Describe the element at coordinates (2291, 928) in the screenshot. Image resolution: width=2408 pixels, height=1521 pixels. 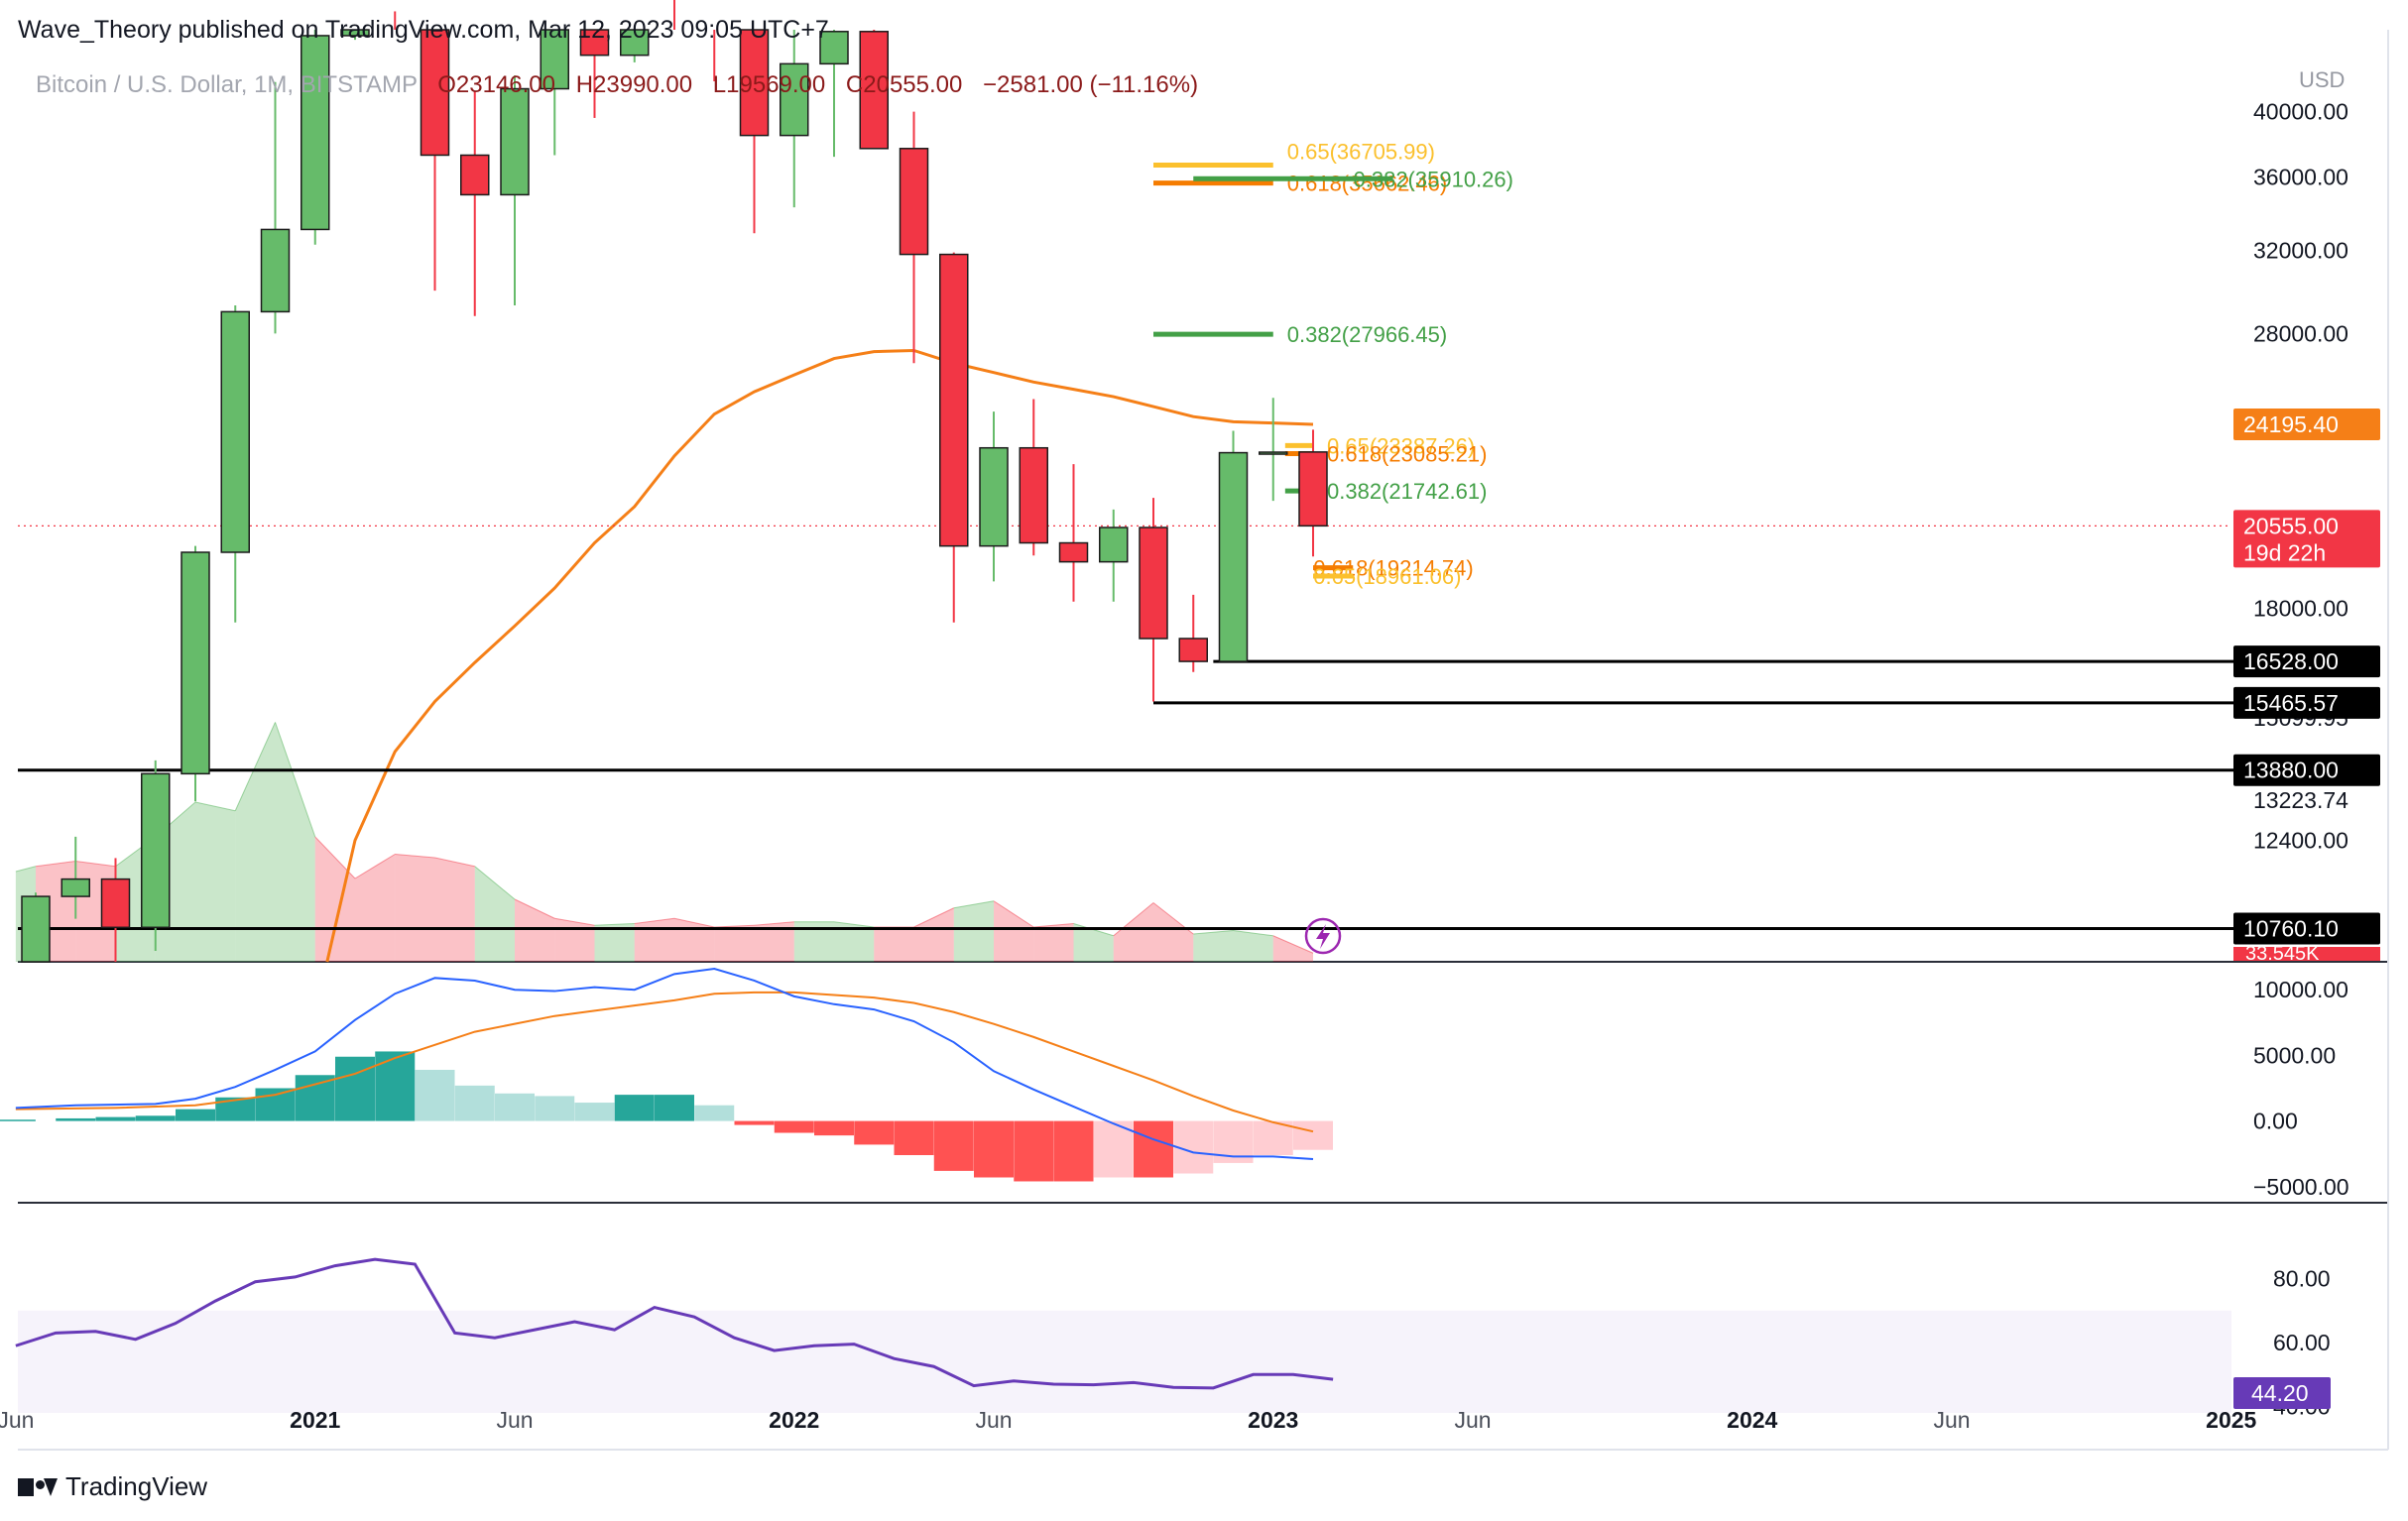
I see `price-tag-label: 10760.10` at that location.